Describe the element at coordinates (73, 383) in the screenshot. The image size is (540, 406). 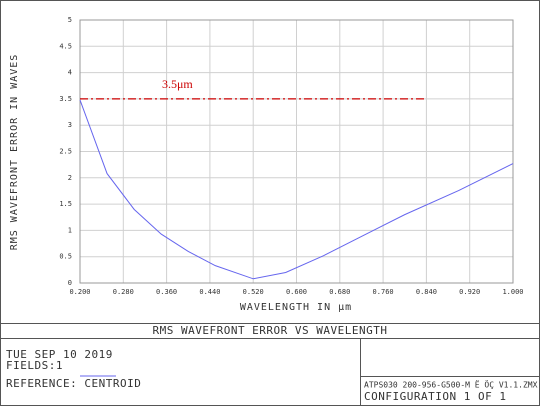
I see `reference: REFERENCE: CENTROID` at that location.